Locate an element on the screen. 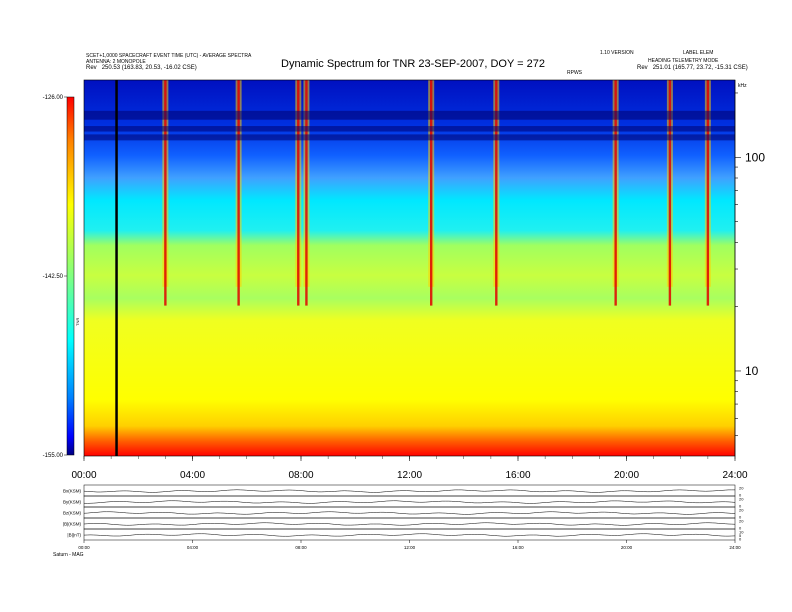 The height and width of the screenshot is (612, 792). frequency-tick-label: 100 is located at coordinates (755, 157).